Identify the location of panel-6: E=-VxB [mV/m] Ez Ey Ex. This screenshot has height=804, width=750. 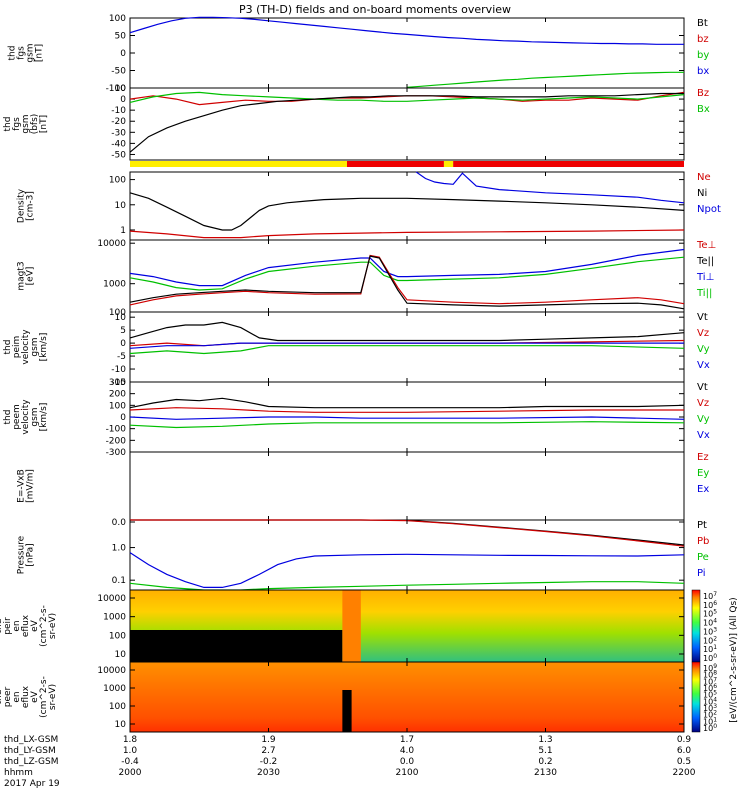
(363, 486).